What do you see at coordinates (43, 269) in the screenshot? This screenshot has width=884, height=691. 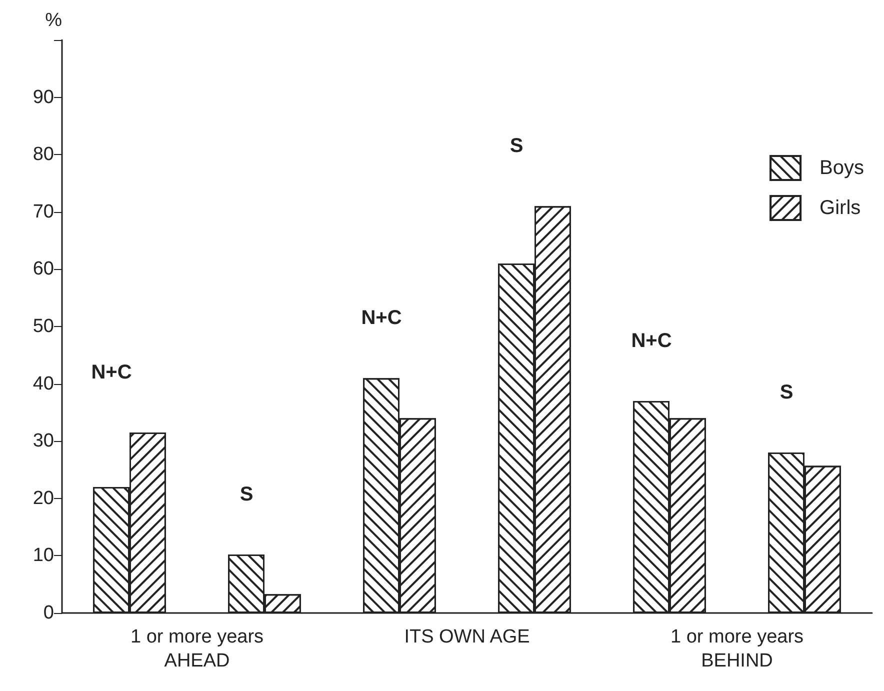 I see `y-tick-label: 60` at bounding box center [43, 269].